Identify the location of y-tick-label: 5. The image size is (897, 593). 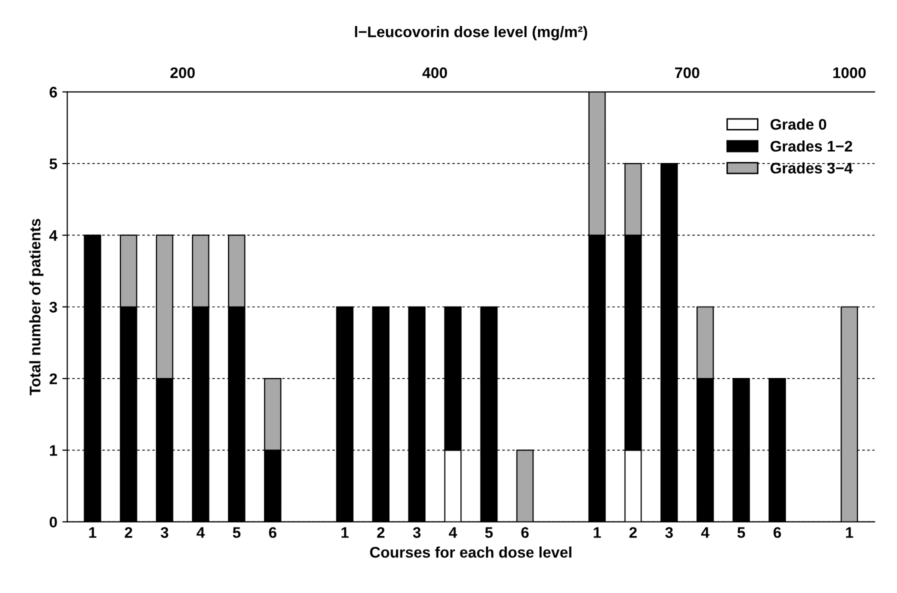
(54, 164).